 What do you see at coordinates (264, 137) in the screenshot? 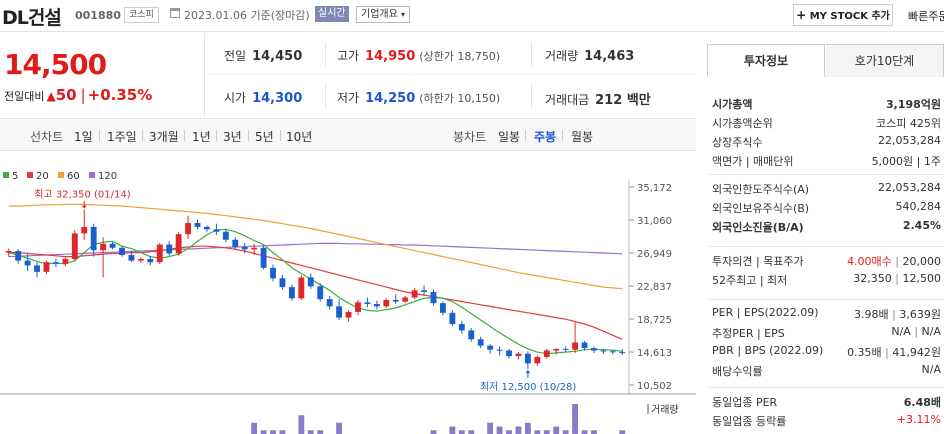
I see `period-5y: 5년` at bounding box center [264, 137].